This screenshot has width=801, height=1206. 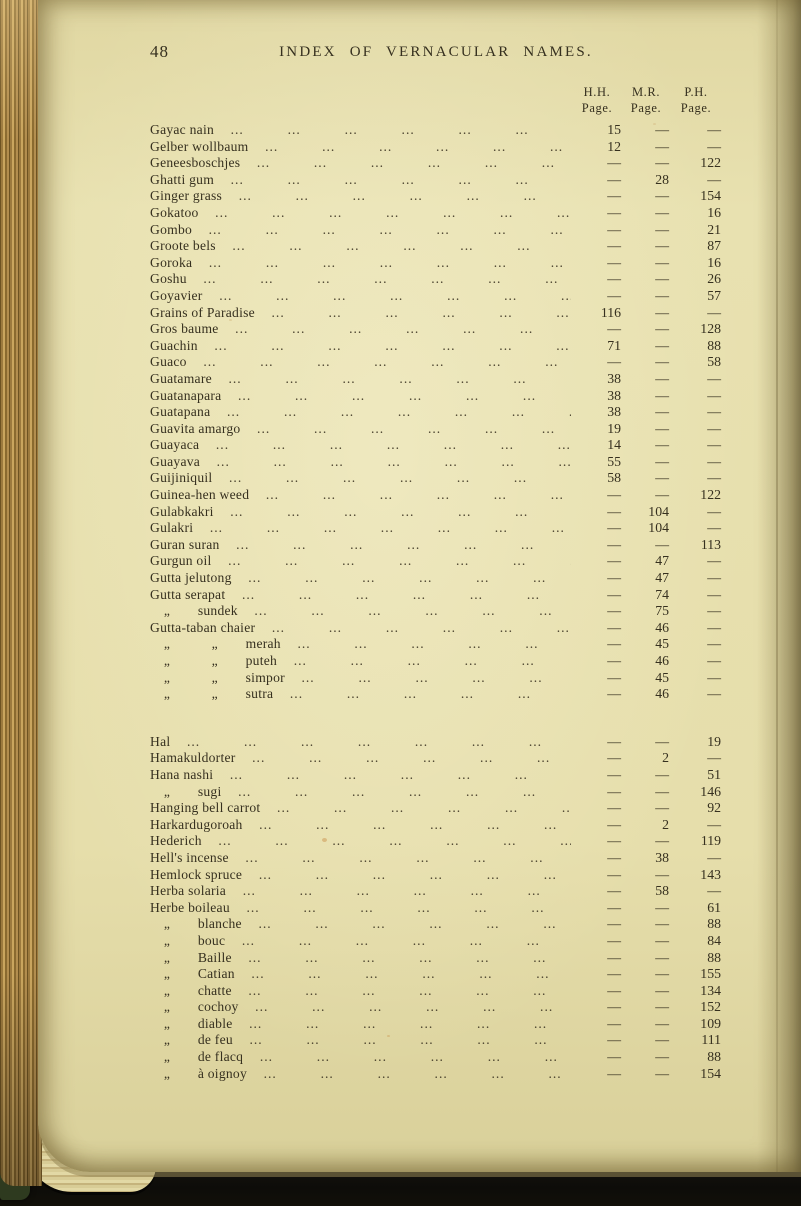 What do you see at coordinates (614, 428) in the screenshot?
I see `hh-page-value: 19` at bounding box center [614, 428].